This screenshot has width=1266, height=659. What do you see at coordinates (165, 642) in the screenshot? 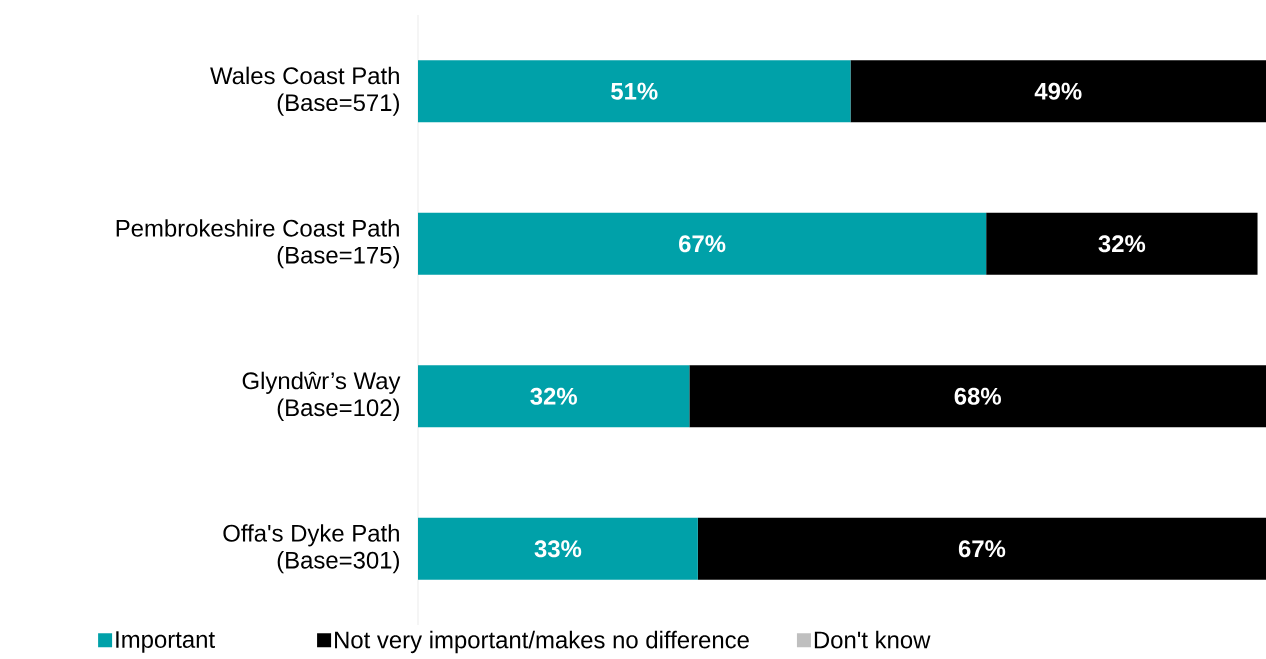
I see `legend-label: Important` at bounding box center [165, 642].